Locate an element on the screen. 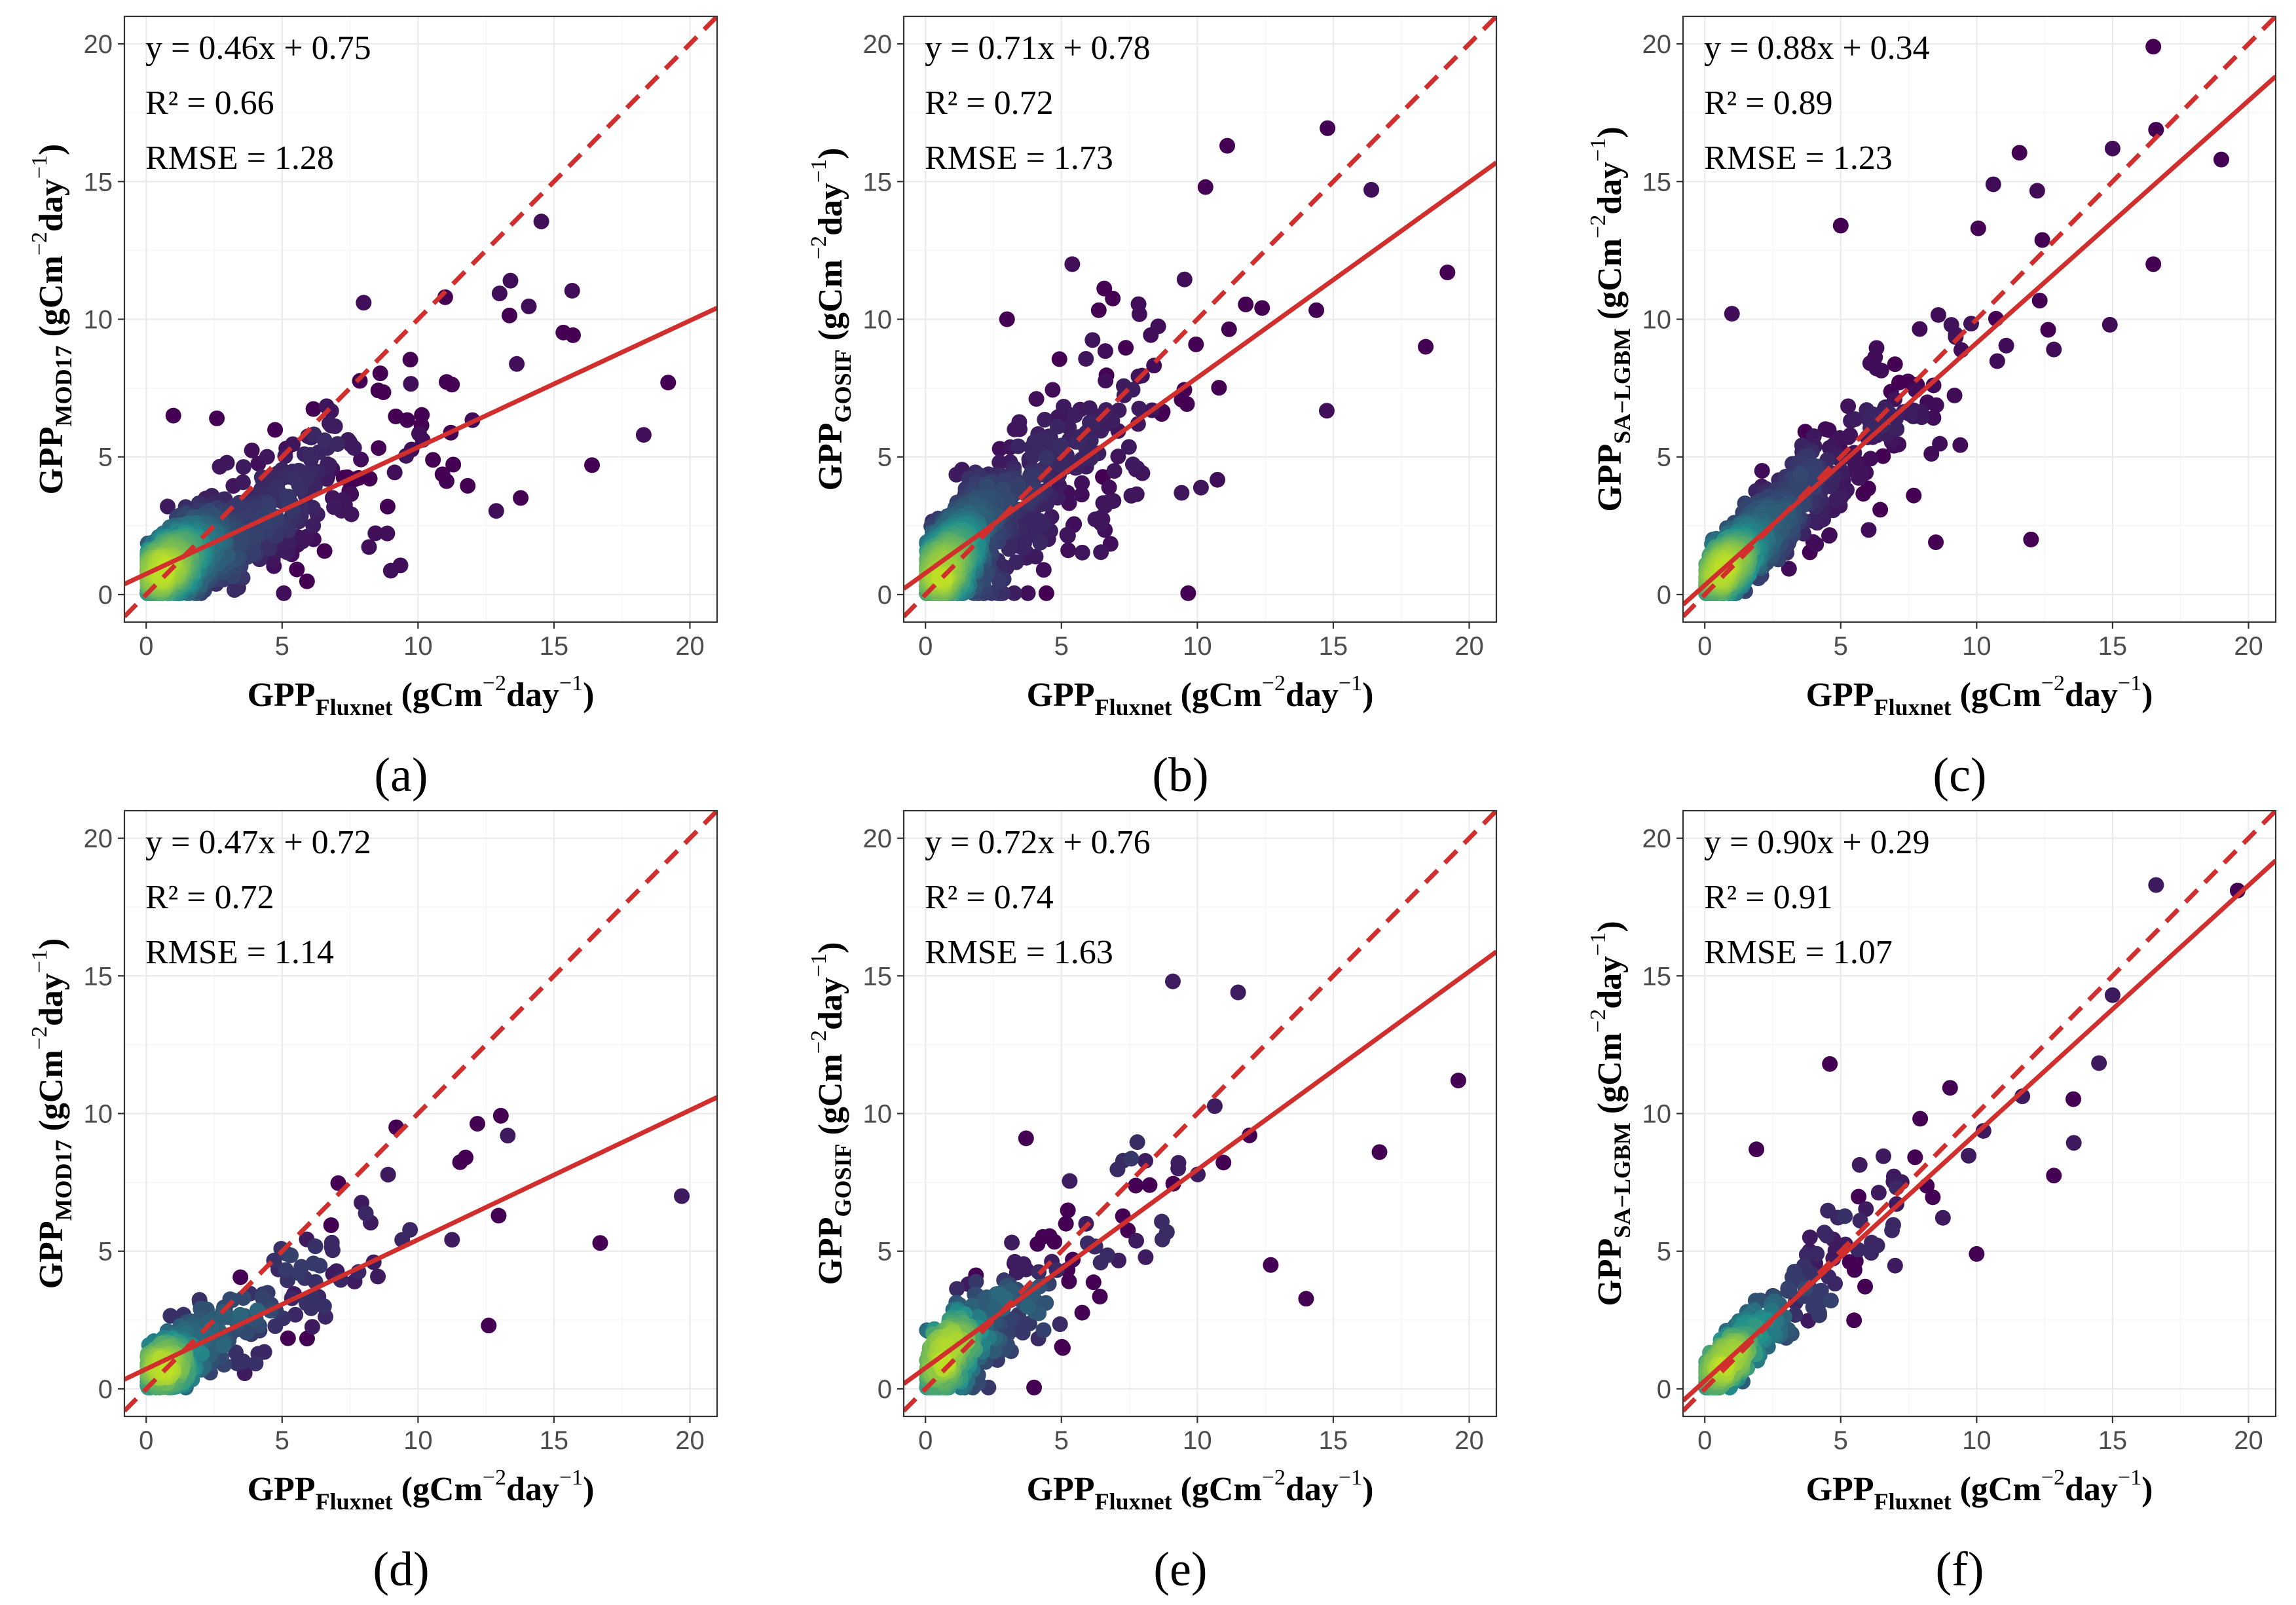 The image size is (2296, 1605). y-tick-label: 10 is located at coordinates (878, 321).